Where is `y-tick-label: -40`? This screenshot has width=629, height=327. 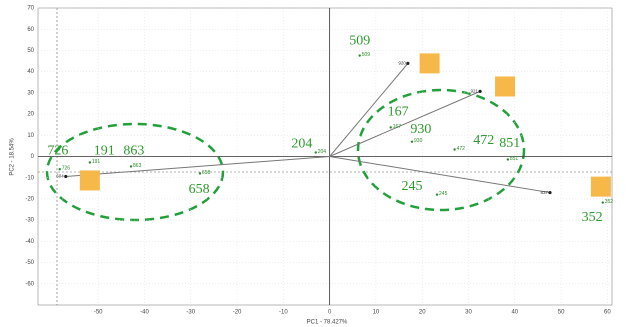
y-tick-label: -40 is located at coordinates (29, 242).